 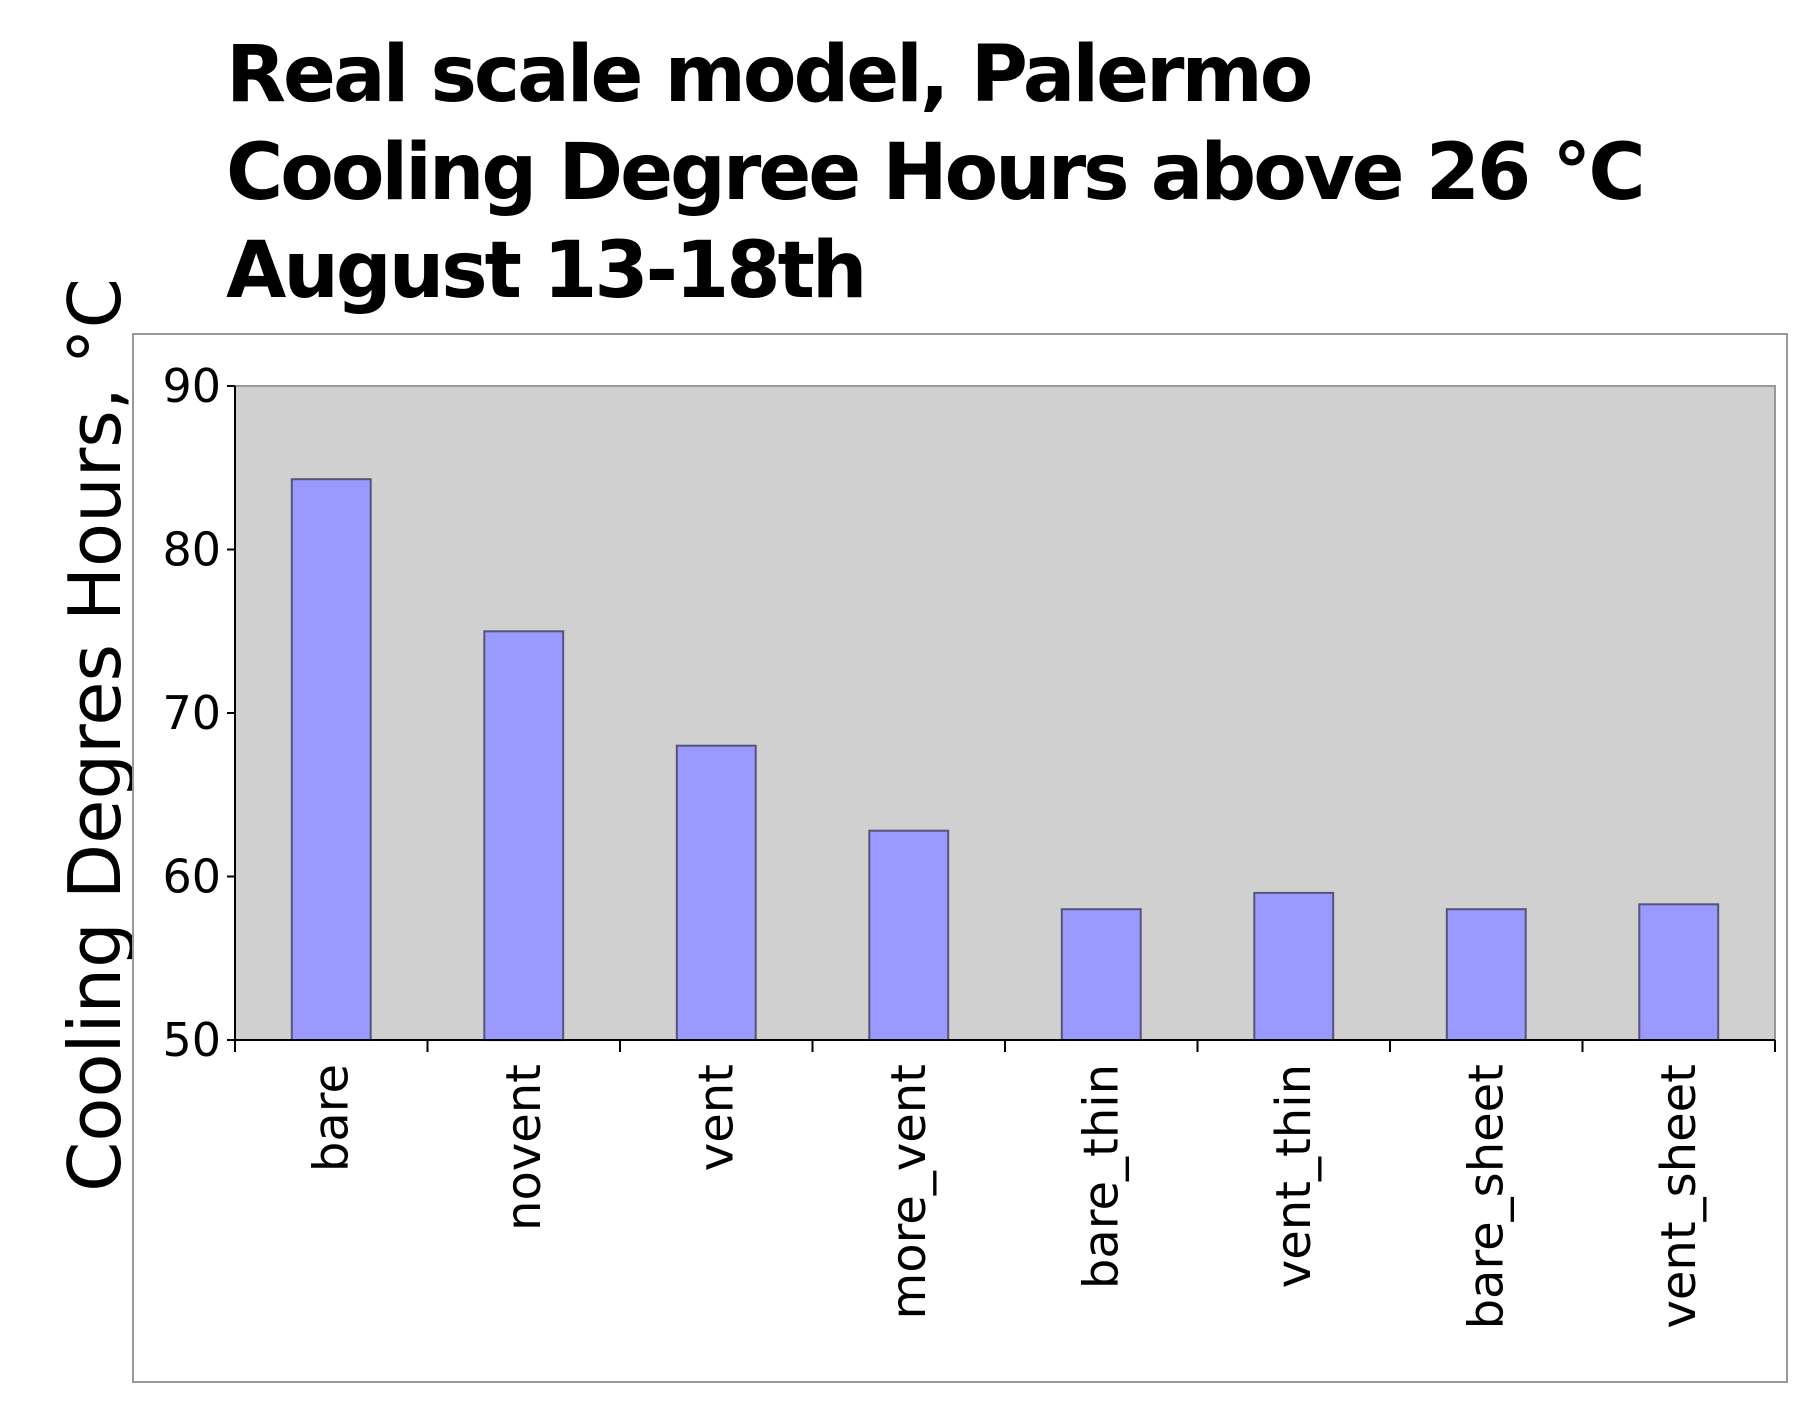 What do you see at coordinates (1294, 1176) in the screenshot?
I see `x-tick-label-vent_thin: vent_thin` at bounding box center [1294, 1176].